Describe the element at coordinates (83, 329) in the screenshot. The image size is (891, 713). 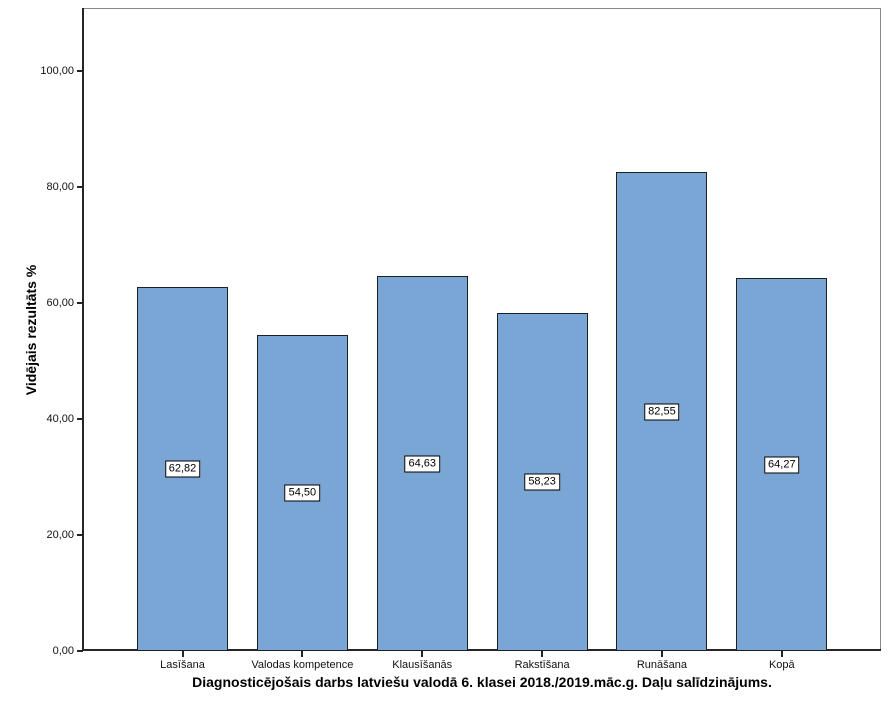
I see `y-axis-line` at that location.